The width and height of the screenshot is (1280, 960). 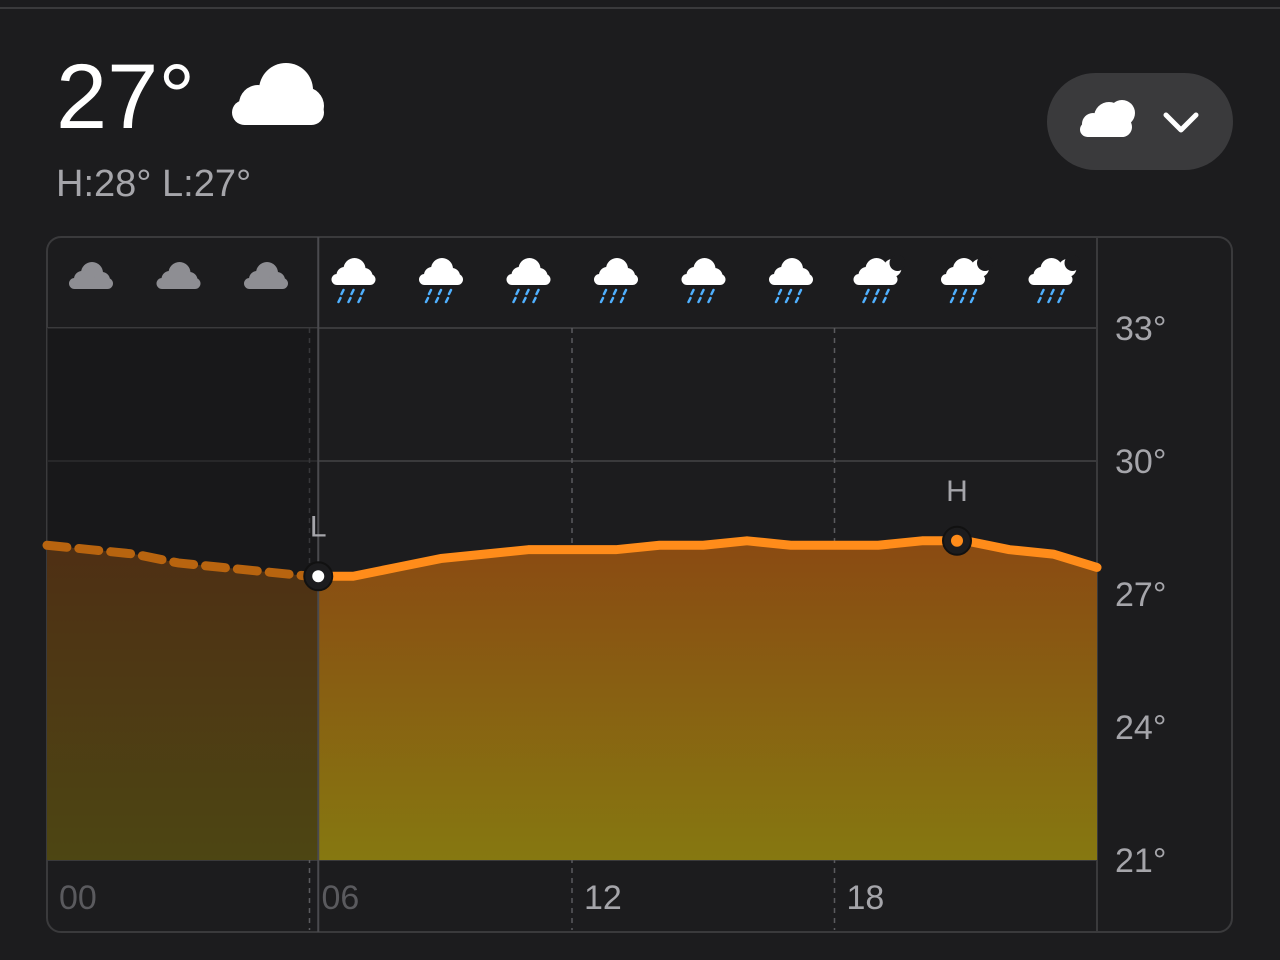 What do you see at coordinates (78, 898) in the screenshot?
I see `x-tick-label: 00` at bounding box center [78, 898].